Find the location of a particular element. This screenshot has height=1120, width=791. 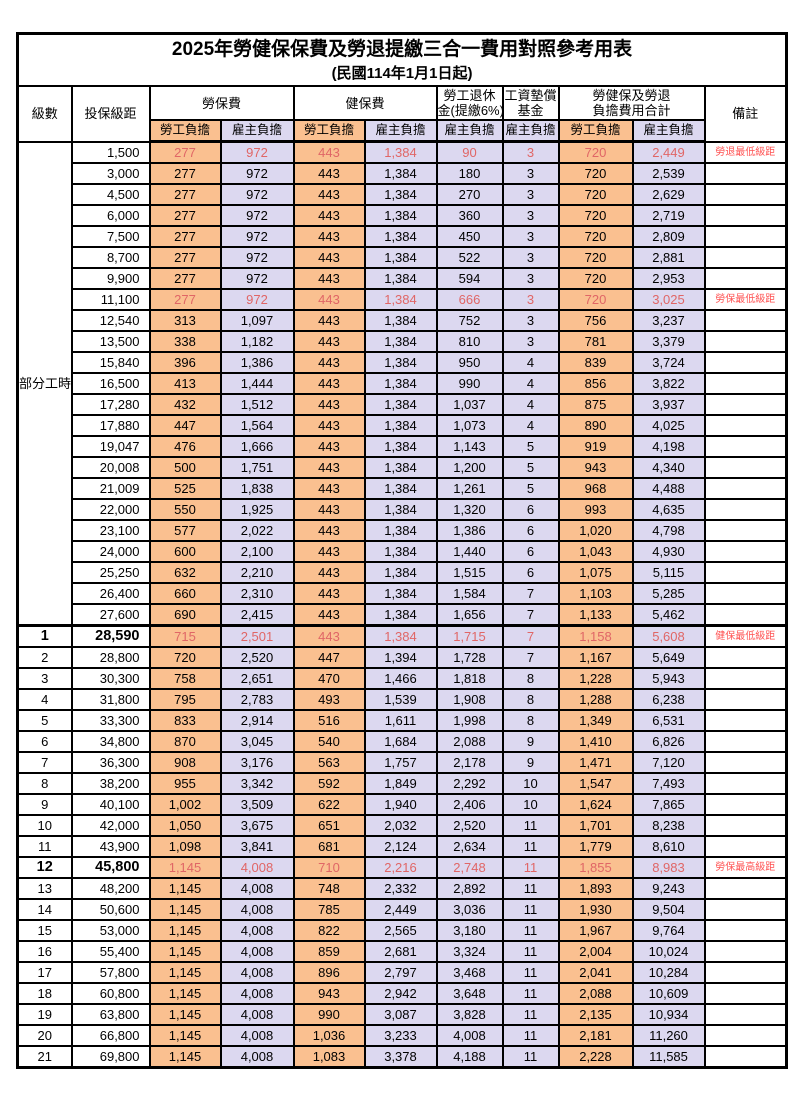

health-employer-cell: 1,684 is located at coordinates (400, 741).